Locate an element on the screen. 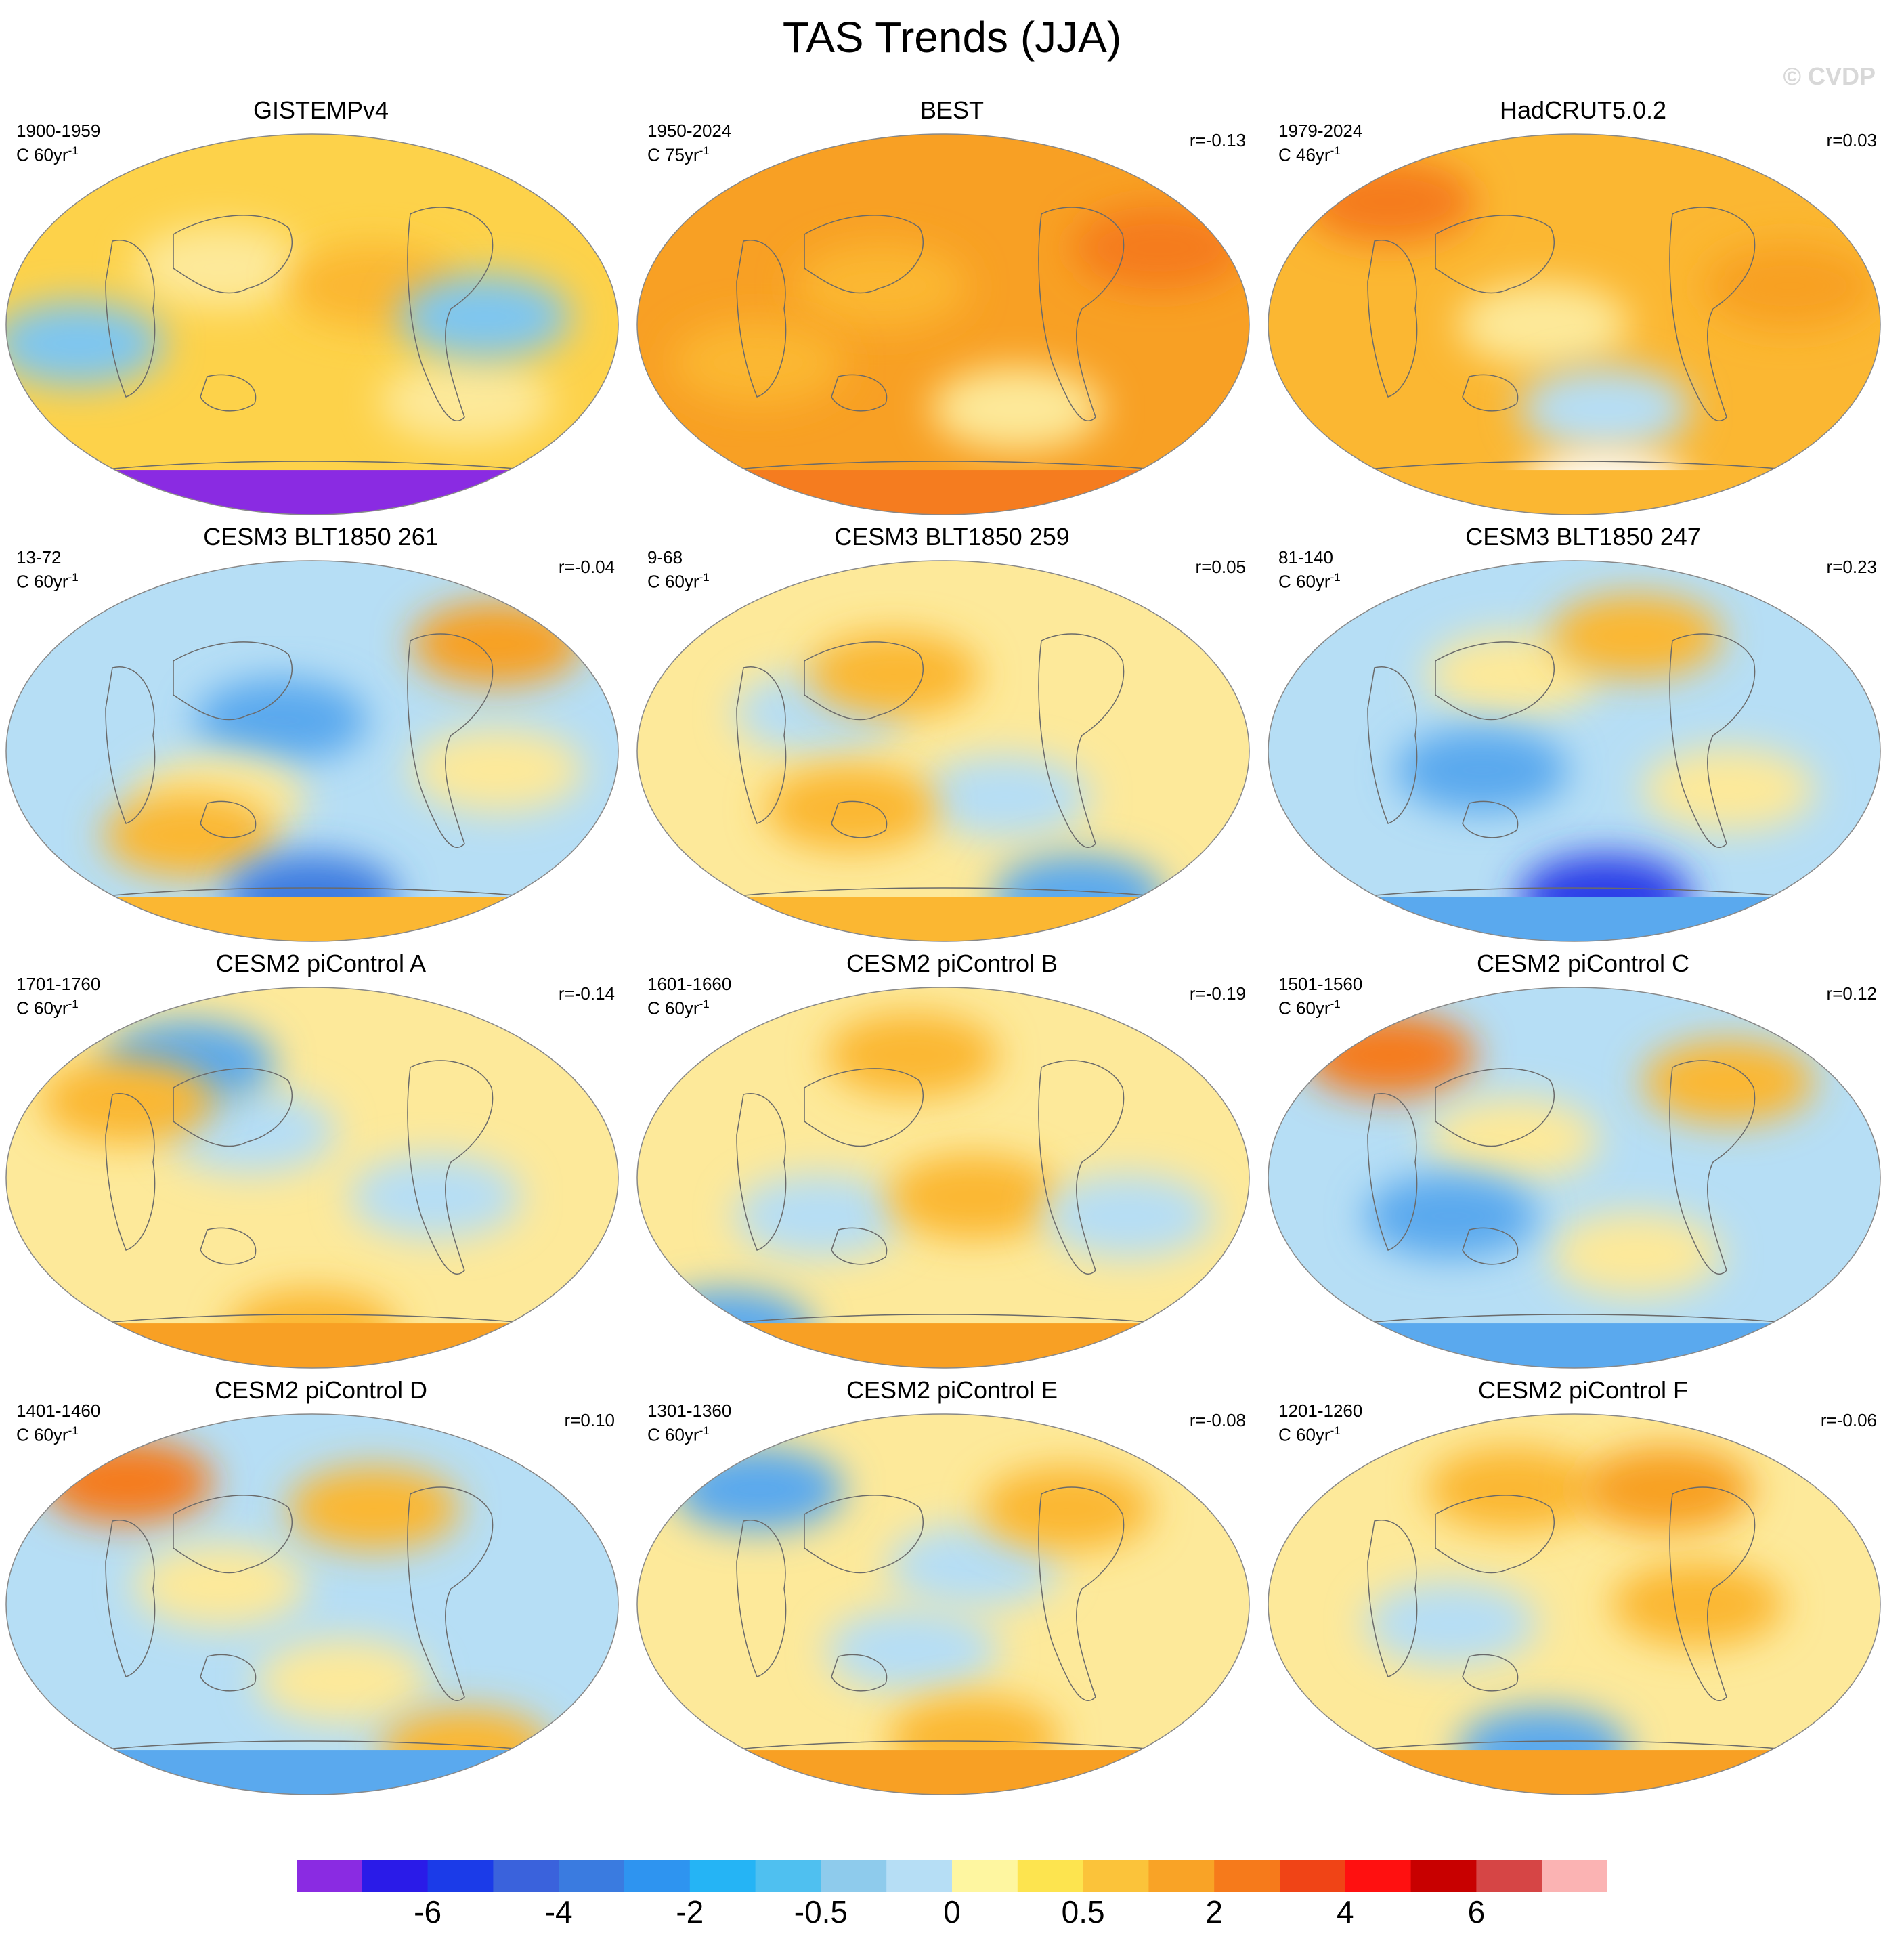  panel-correlation: r=0.12 is located at coordinates (1852, 993).